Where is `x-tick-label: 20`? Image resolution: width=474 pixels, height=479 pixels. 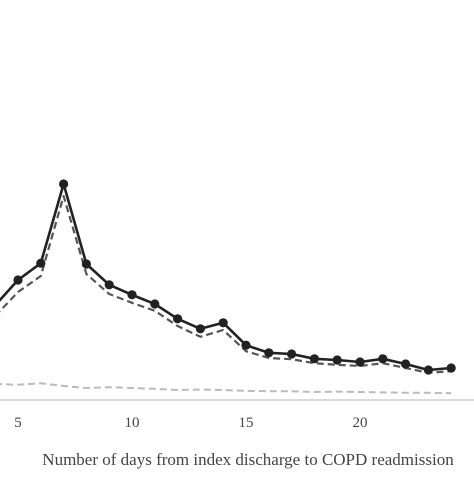
x-tick-label: 20 is located at coordinates (360, 423).